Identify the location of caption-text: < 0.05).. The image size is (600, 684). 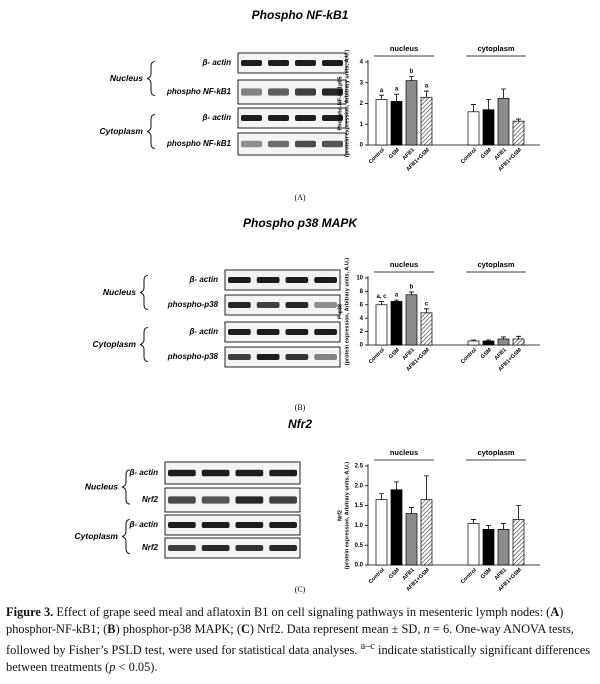
(136, 667).